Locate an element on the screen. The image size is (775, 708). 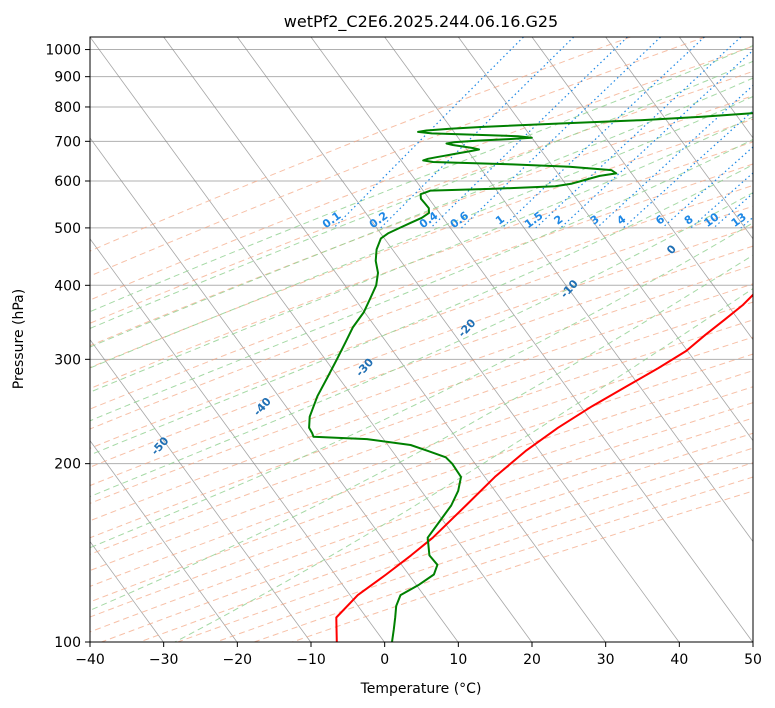
x-tick-label: 10 is located at coordinates (458, 660).